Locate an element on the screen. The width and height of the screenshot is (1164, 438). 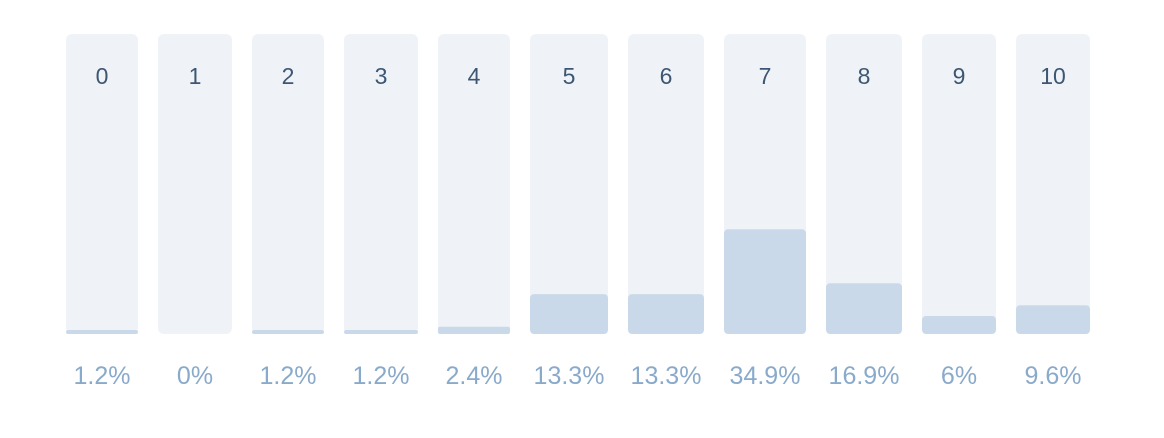
column-5: 5 13.3% is located at coordinates (569, 212).